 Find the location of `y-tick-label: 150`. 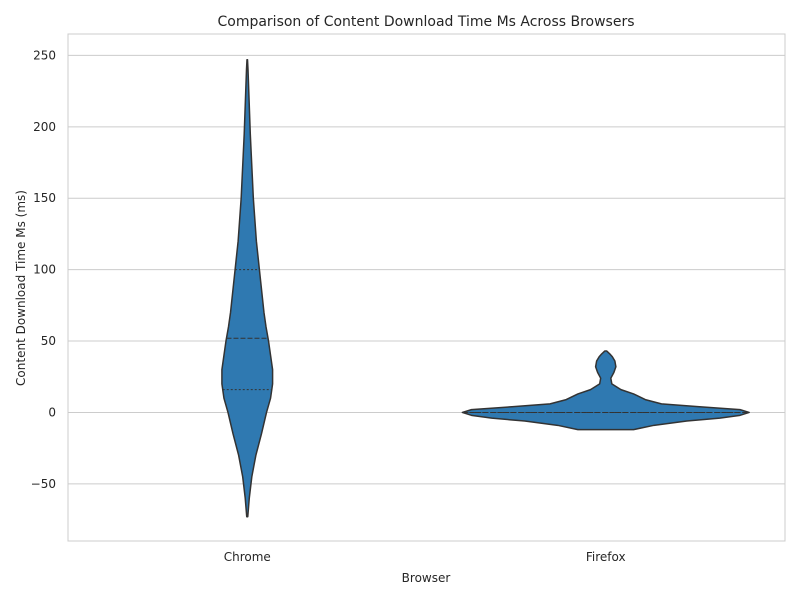

y-tick-label: 150 is located at coordinates (44, 198).